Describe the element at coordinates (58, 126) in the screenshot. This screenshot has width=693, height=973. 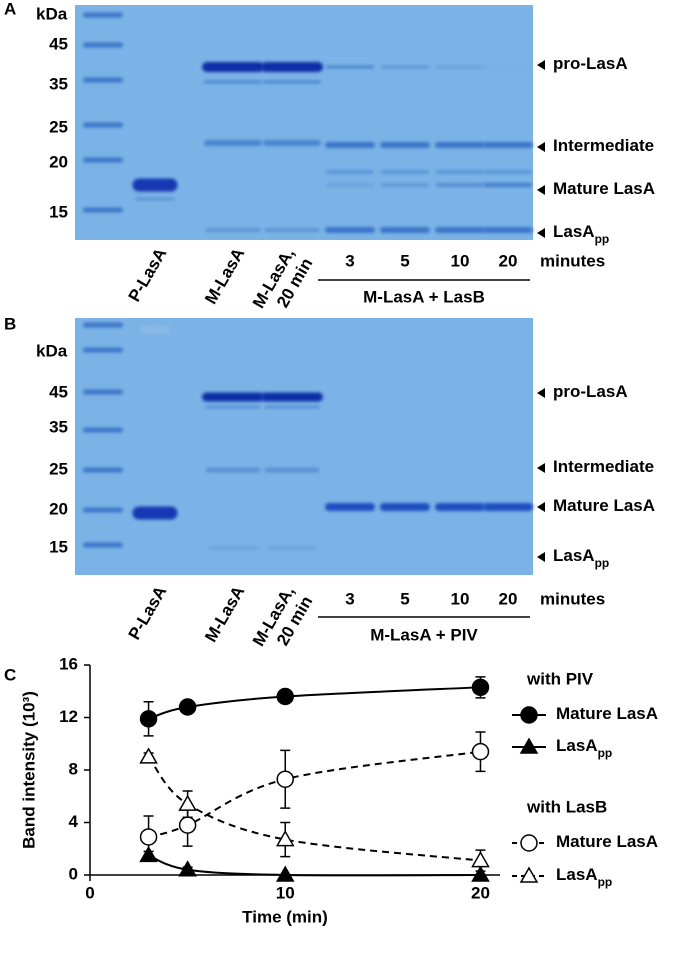
I see `marker-label: 25` at that location.